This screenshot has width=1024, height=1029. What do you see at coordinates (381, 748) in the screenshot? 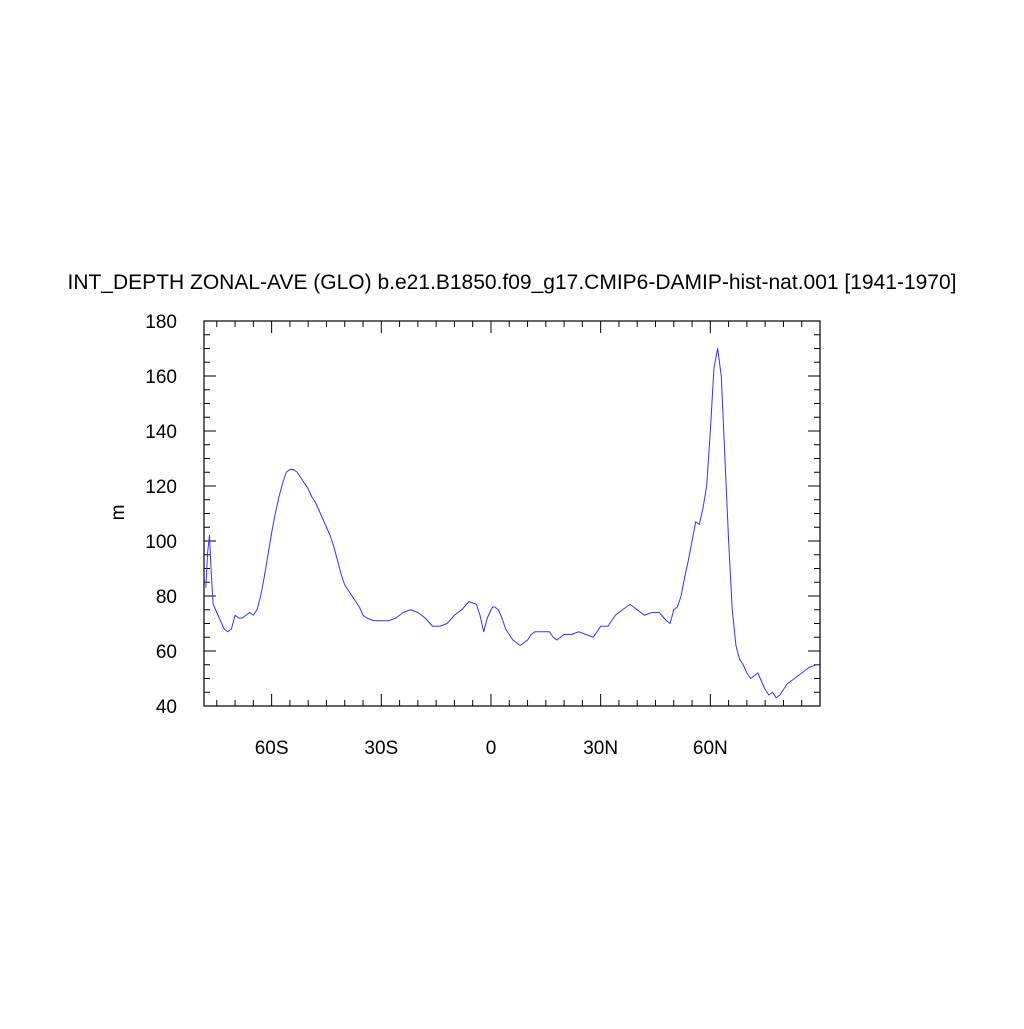
I see `x-tick-label: 30S` at bounding box center [381, 748].